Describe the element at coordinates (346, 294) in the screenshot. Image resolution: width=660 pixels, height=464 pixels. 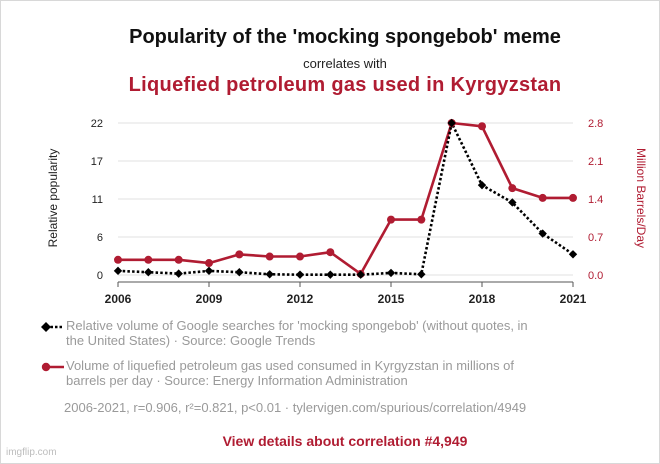
I see `x-axis-ticks: 2006 2009 2012 2015 2018 2021` at that location.